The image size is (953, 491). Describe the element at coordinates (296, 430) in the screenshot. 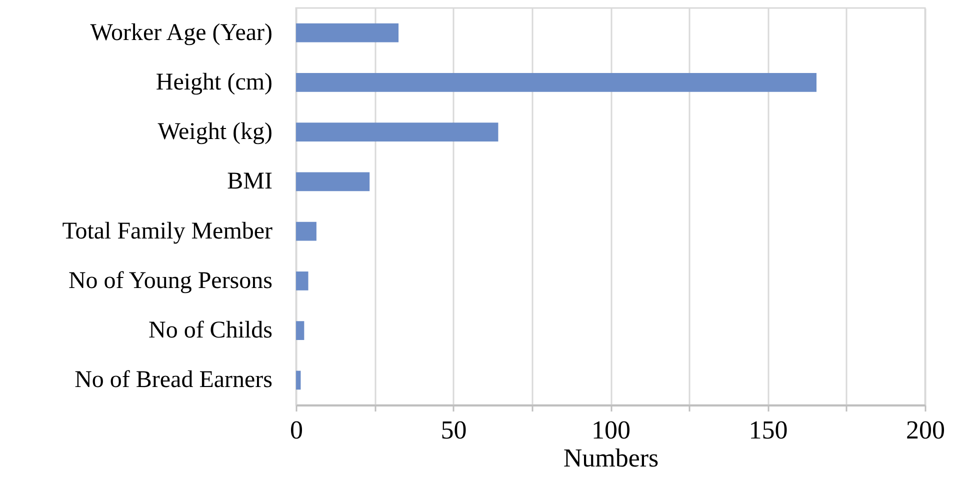

I see `x-tick-label: 0` at that location.